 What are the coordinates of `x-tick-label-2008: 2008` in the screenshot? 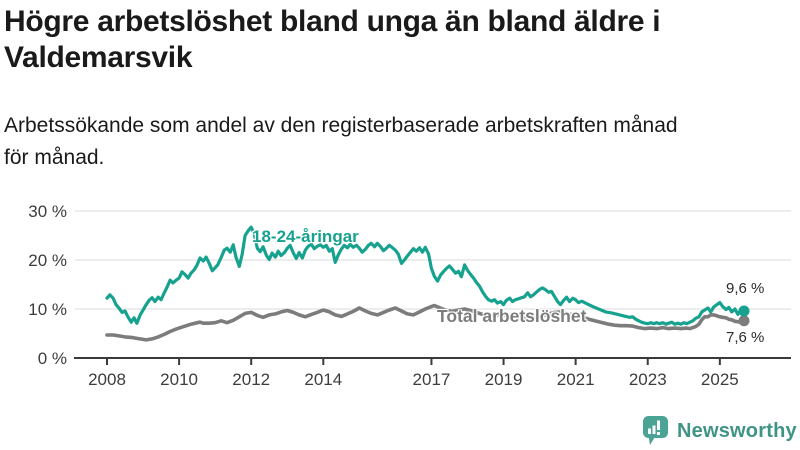 It's located at (107, 379).